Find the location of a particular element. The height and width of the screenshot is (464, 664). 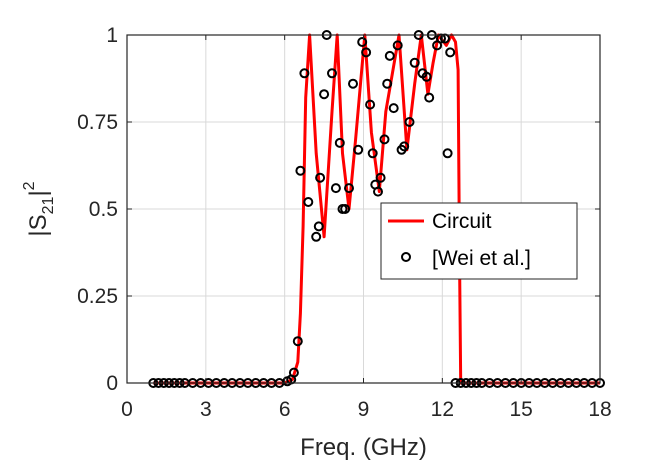

x-tick-label: 18 is located at coordinates (599, 409).